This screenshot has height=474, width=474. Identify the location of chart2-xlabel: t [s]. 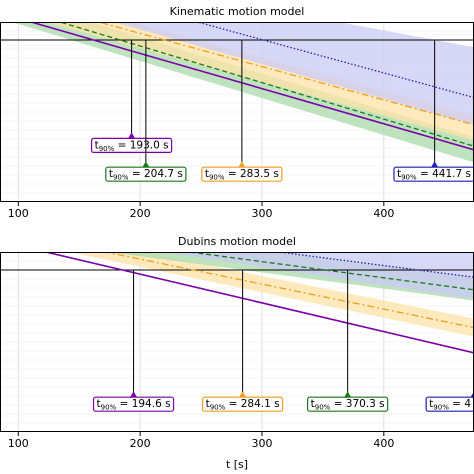
(237, 464).